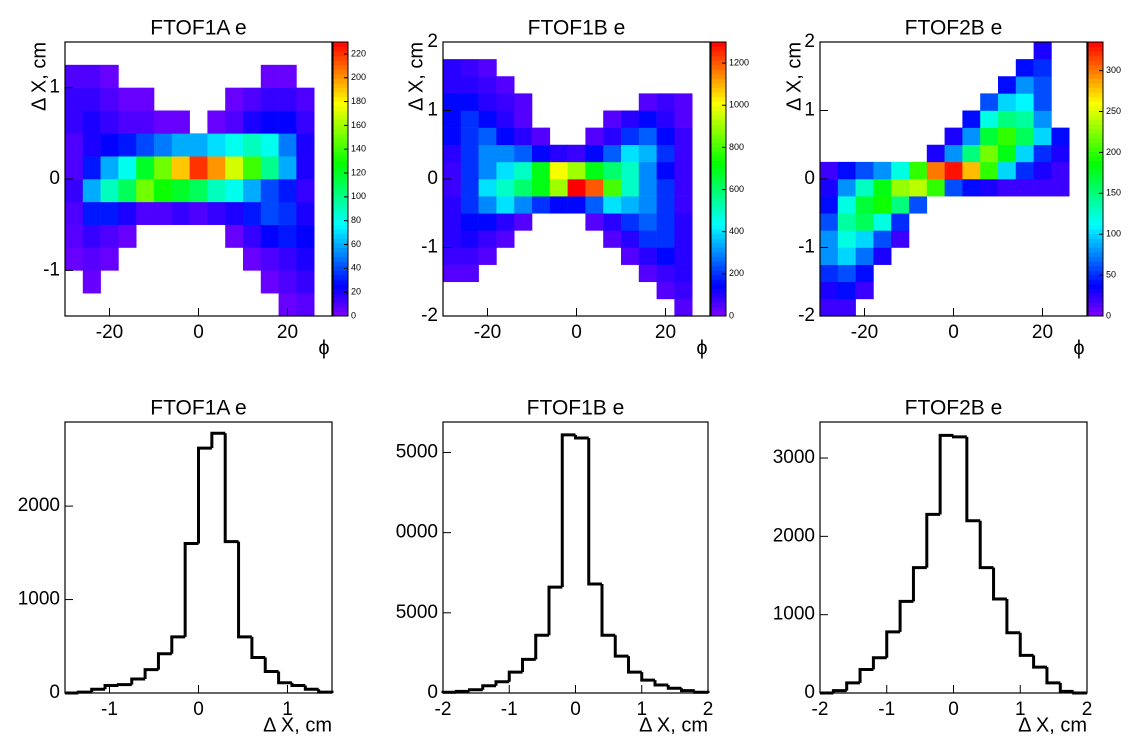 This screenshot has width=1134, height=756. I want to click on x-tick-label: 2, so click(708, 709).